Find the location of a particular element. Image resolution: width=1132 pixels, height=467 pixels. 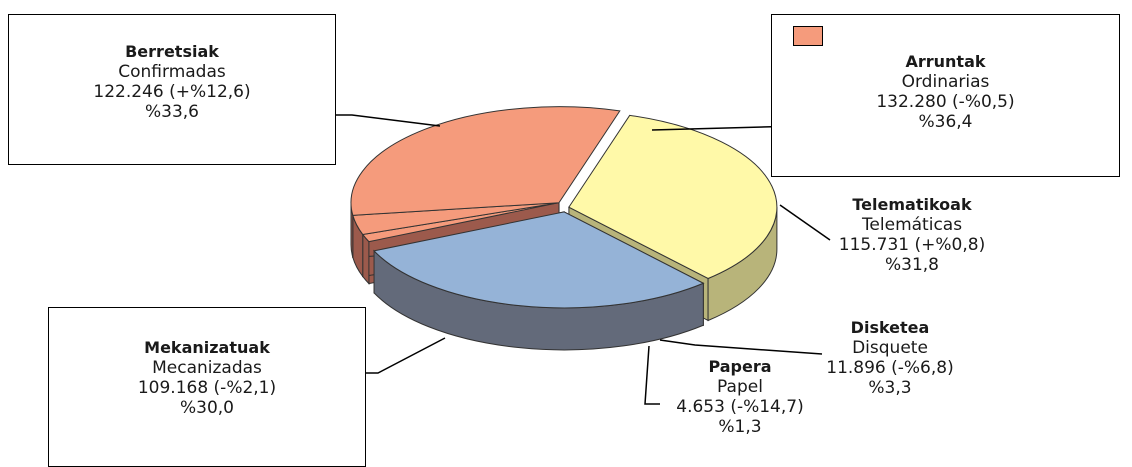

label-papera-value: 4.653 (-%14,7) is located at coordinates (740, 407).